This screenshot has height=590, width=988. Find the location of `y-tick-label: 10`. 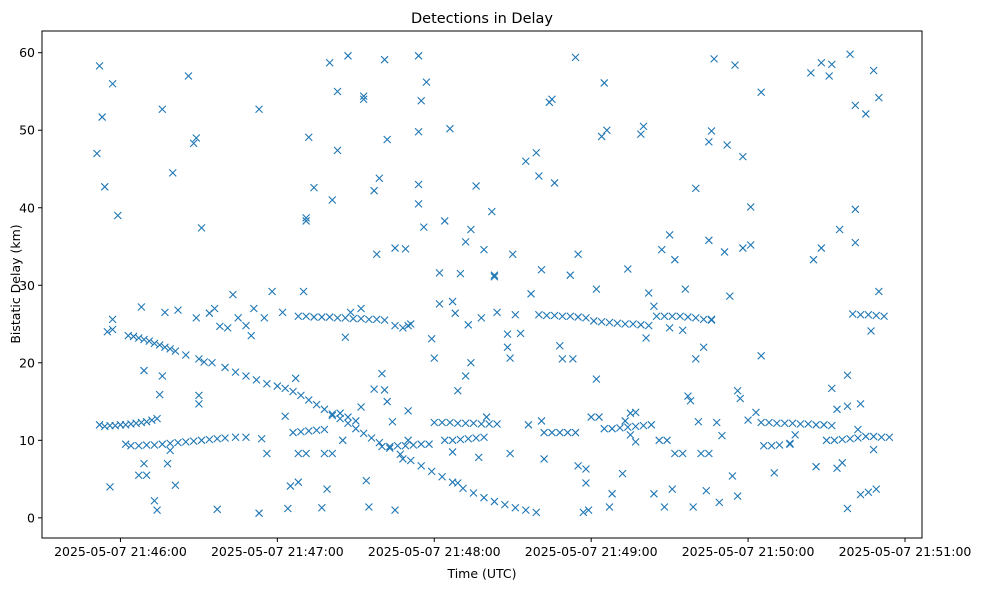

y-tick-label: 10 is located at coordinates (27, 440).